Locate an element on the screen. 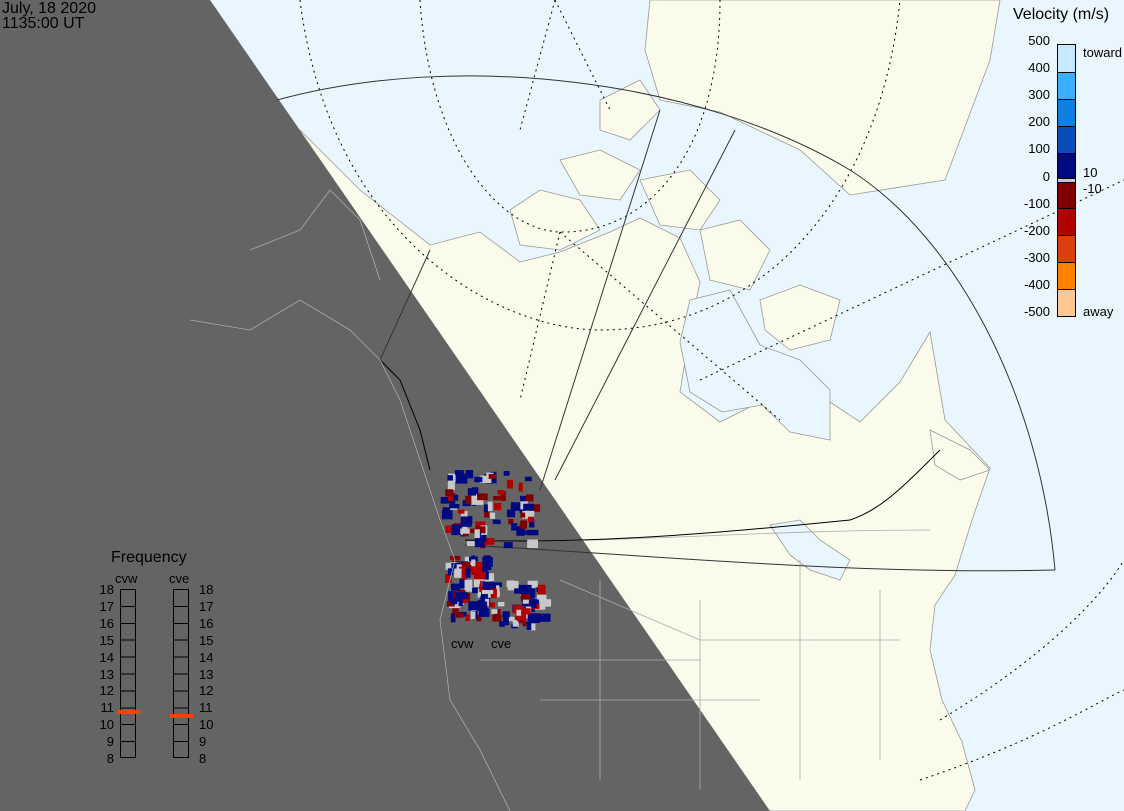  velocity-tick-label: -400 is located at coordinates (1036, 284).